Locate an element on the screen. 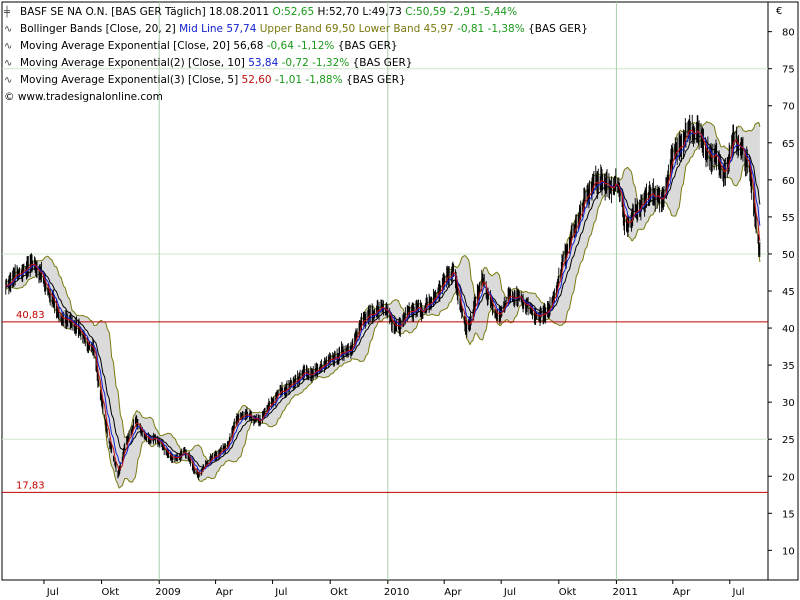 The width and height of the screenshot is (800, 600). y-tick-label: 65 is located at coordinates (788, 144).